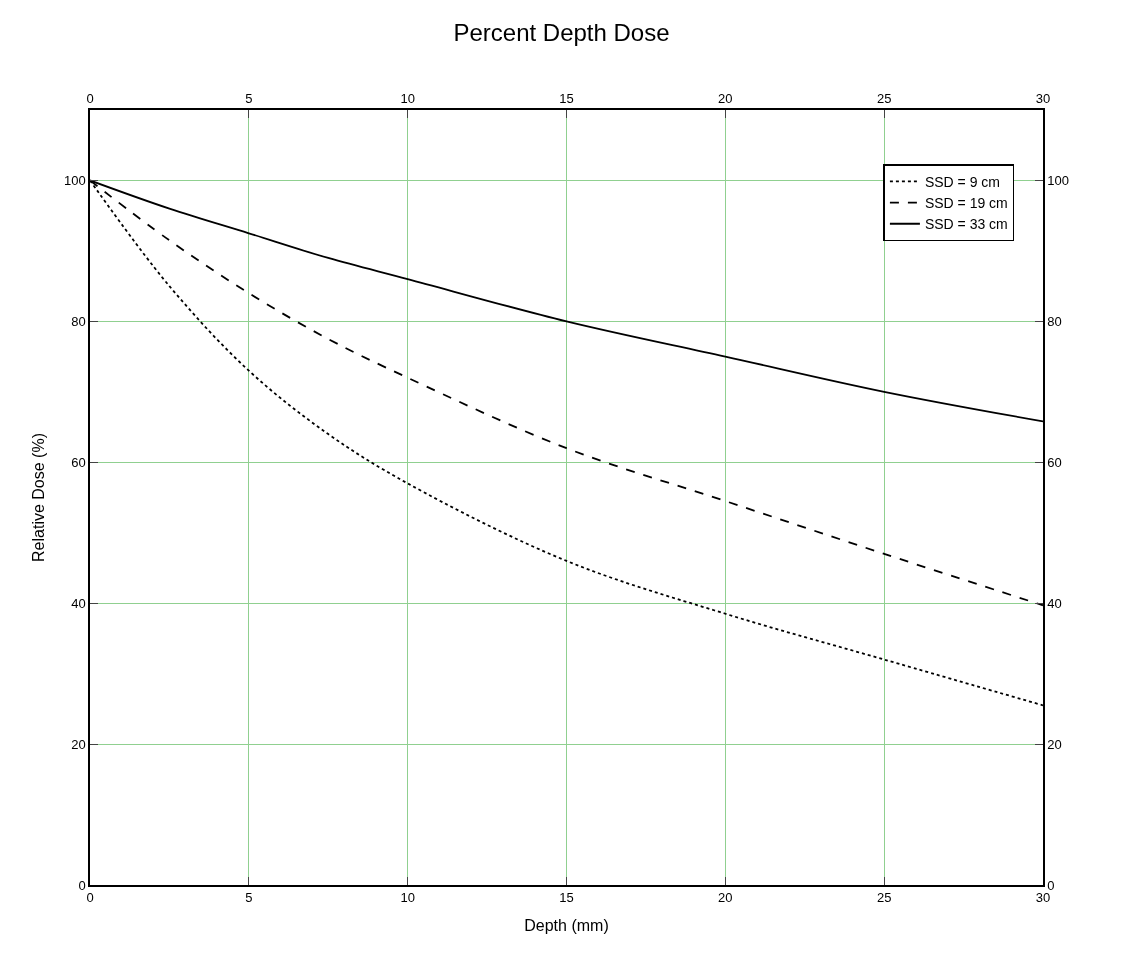 This screenshot has height=975, width=1123. Describe the element at coordinates (1043, 898) in the screenshot. I see `x2-tick-label: 30` at that location.